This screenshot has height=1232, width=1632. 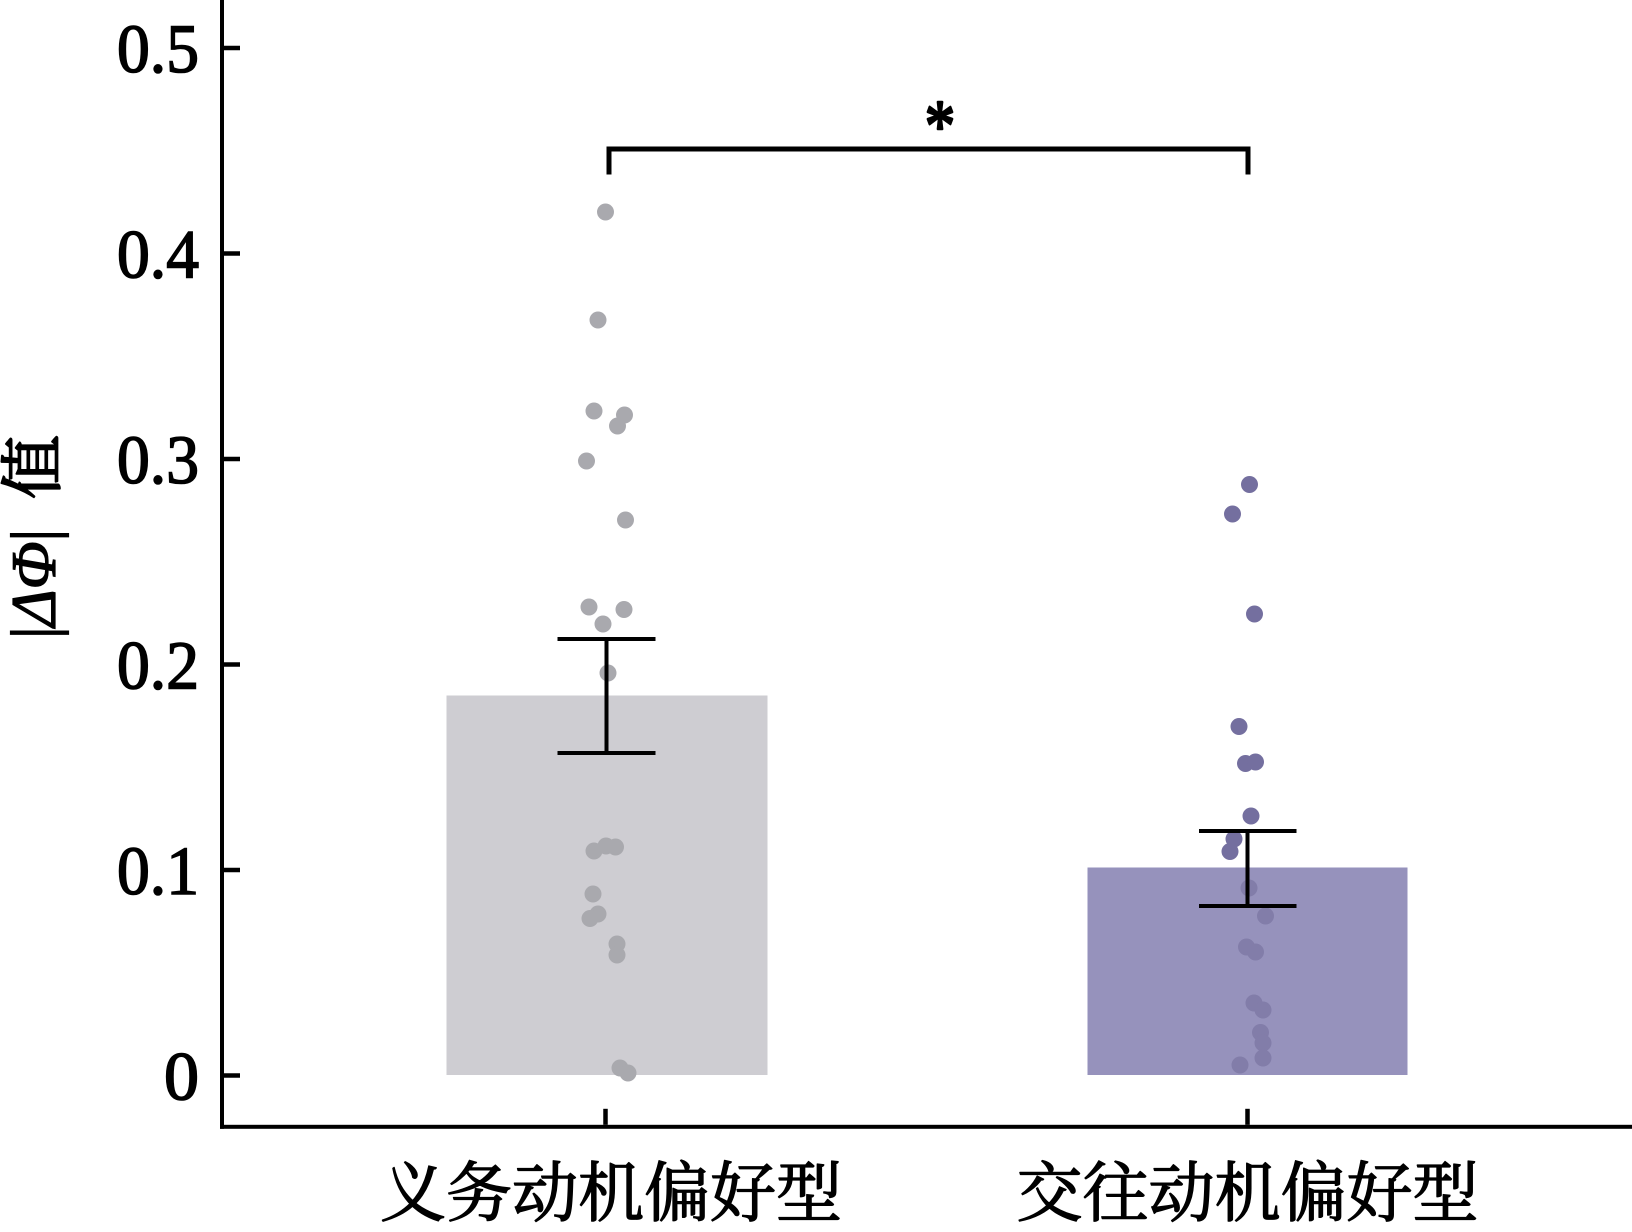 I want to click on svg-text: 0.5, so click(x=158, y=49).